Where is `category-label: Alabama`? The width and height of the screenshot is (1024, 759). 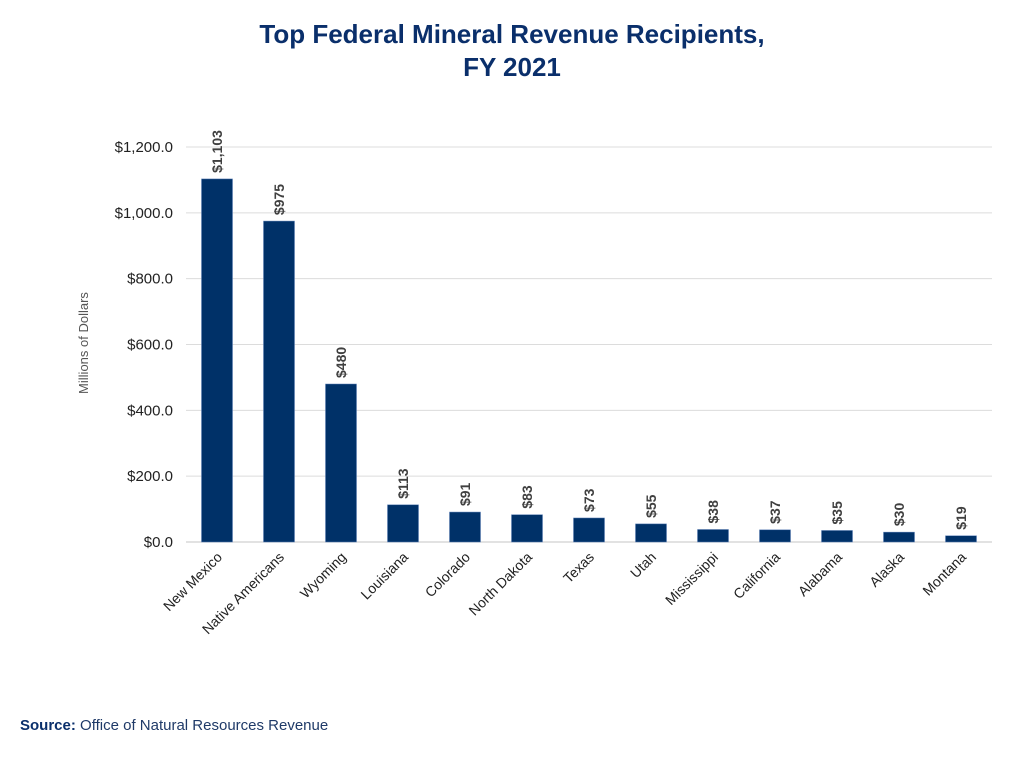
category-label: Alabama is located at coordinates (820, 574).